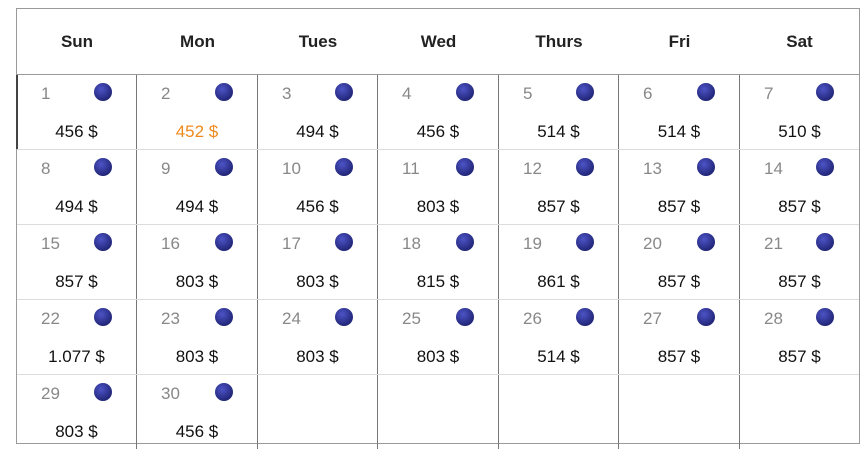 The image size is (868, 450). I want to click on day-cell-19: 19 861 $, so click(559, 262).